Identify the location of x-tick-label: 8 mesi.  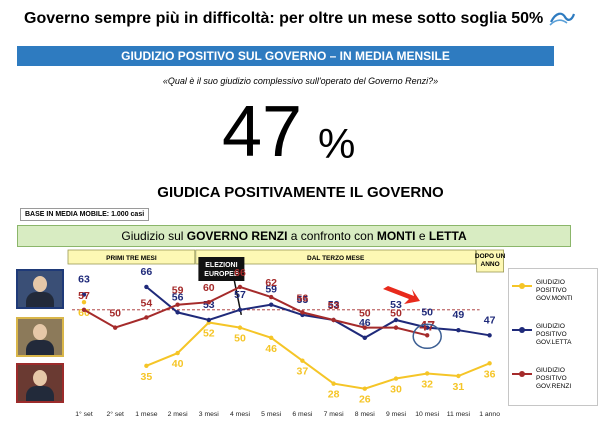
(365, 414).